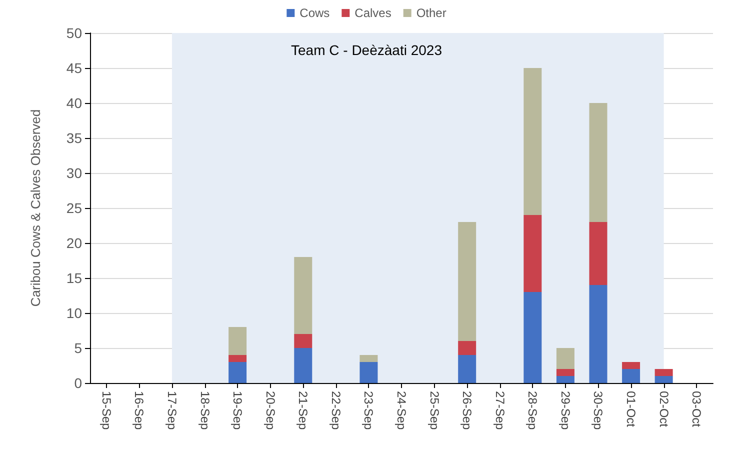 The width and height of the screenshot is (733, 450). What do you see at coordinates (598, 410) in the screenshot?
I see `x-tick-label: 30-Sep` at bounding box center [598, 410].